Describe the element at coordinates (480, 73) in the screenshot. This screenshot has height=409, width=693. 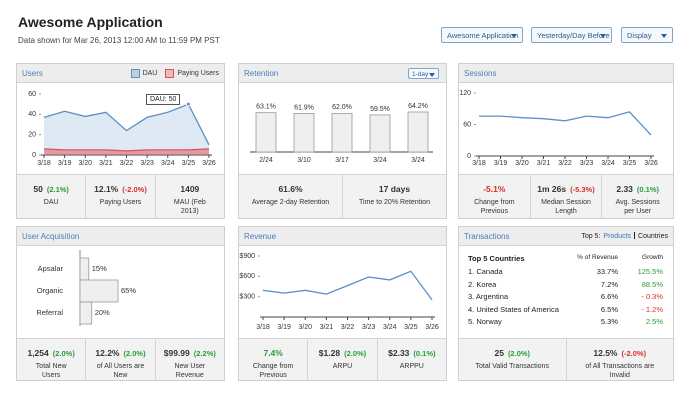
I see `panel-title: Sessions` at that location.